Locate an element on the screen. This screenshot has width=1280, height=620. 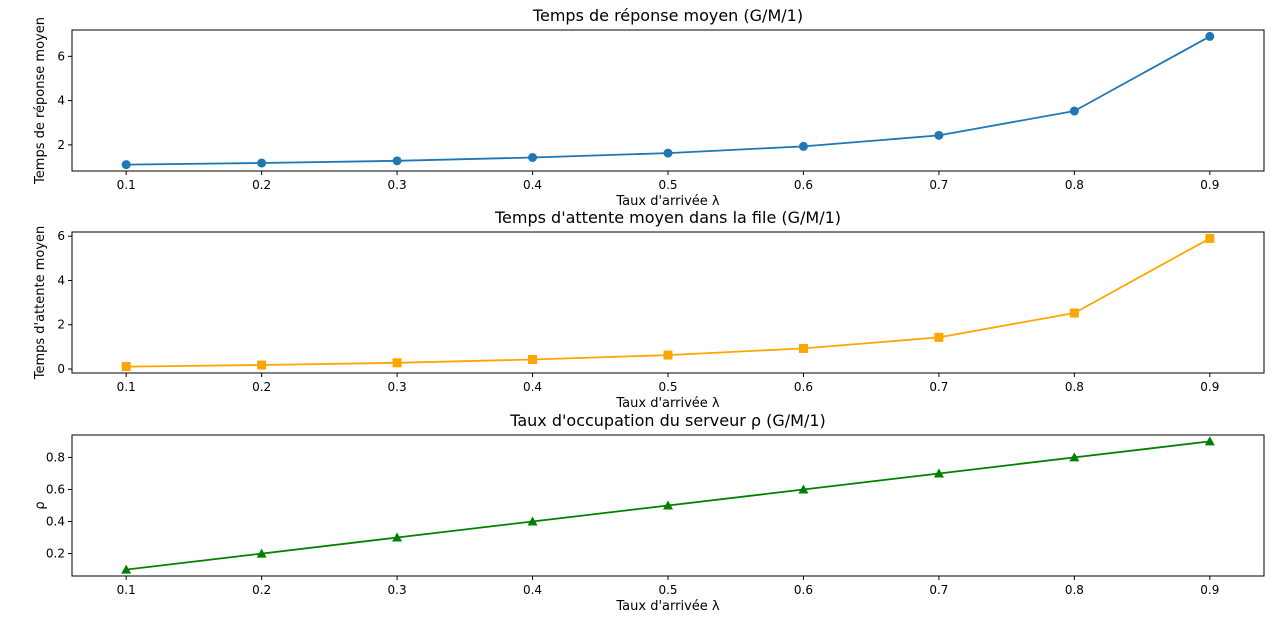
y-tick-label: 0 is located at coordinates (61, 369).